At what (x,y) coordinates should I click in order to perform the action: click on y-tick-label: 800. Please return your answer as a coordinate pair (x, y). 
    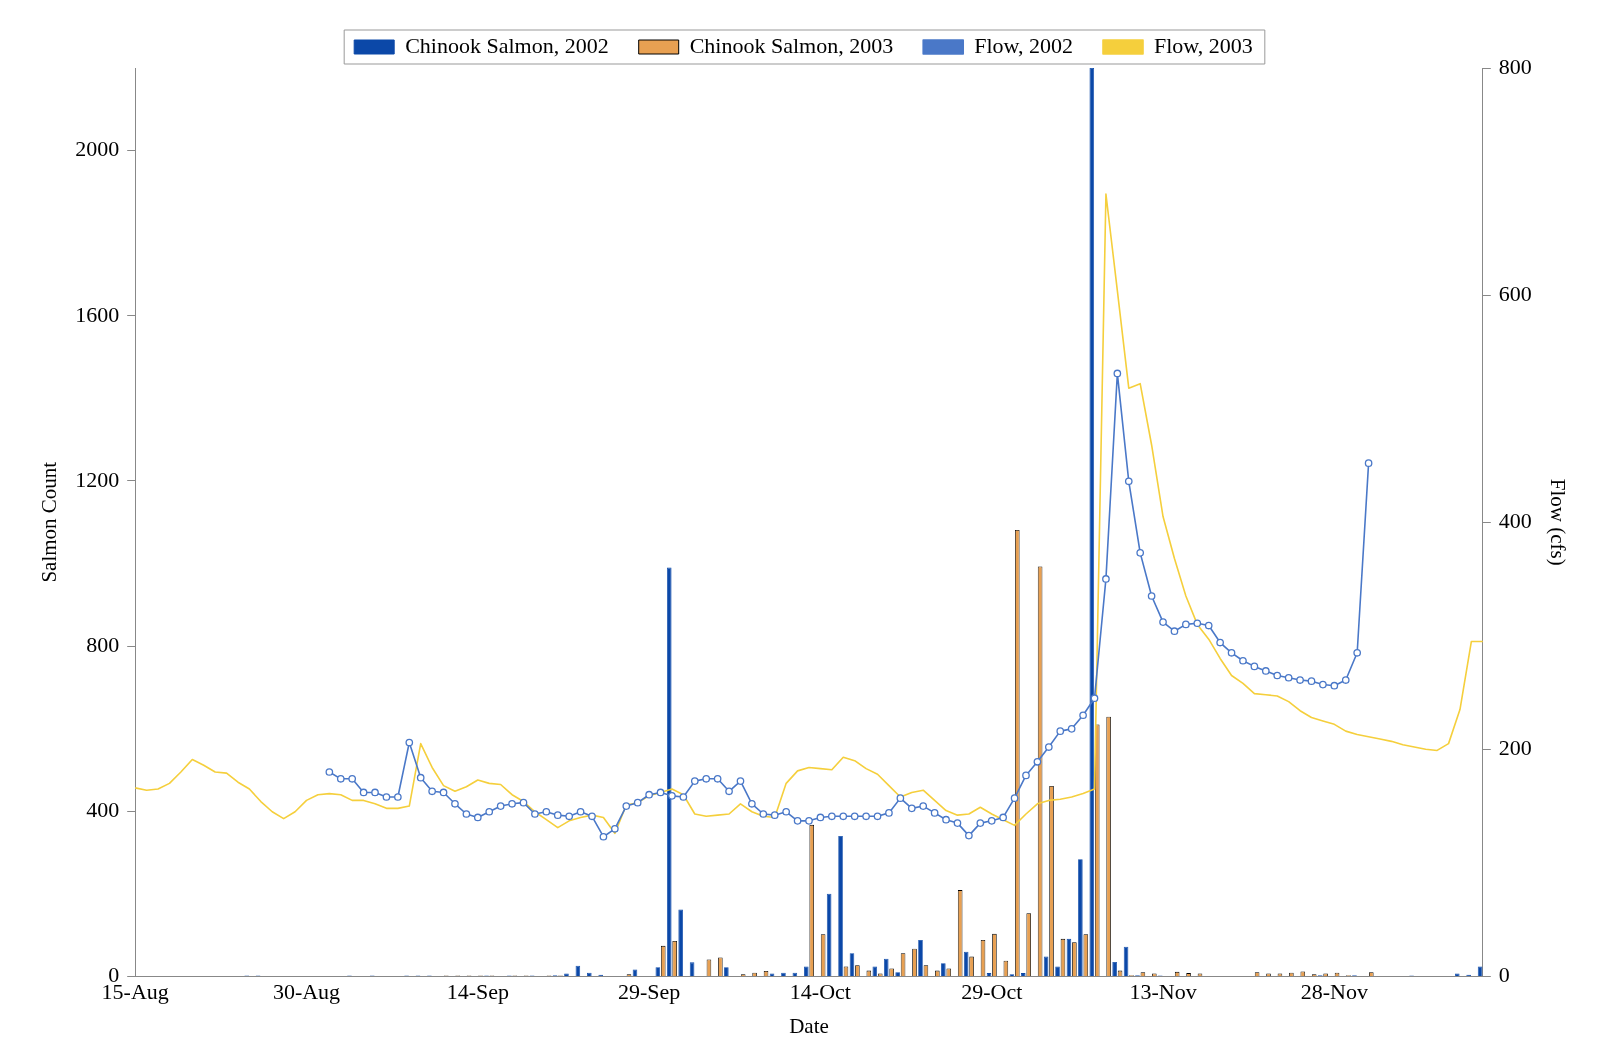
    Looking at the image, I should click on (103, 644).